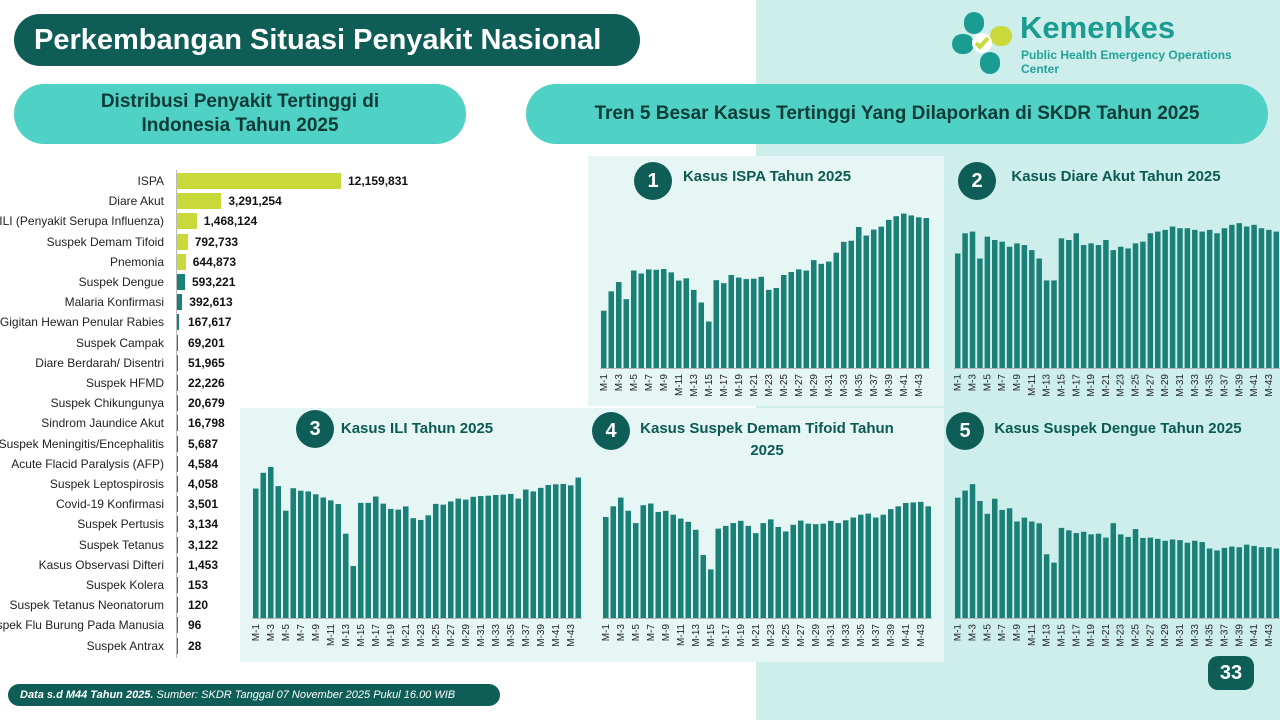 The image size is (1280, 720). Describe the element at coordinates (124, 383) in the screenshot. I see `hbar-label: Suspek HFMD` at that location.